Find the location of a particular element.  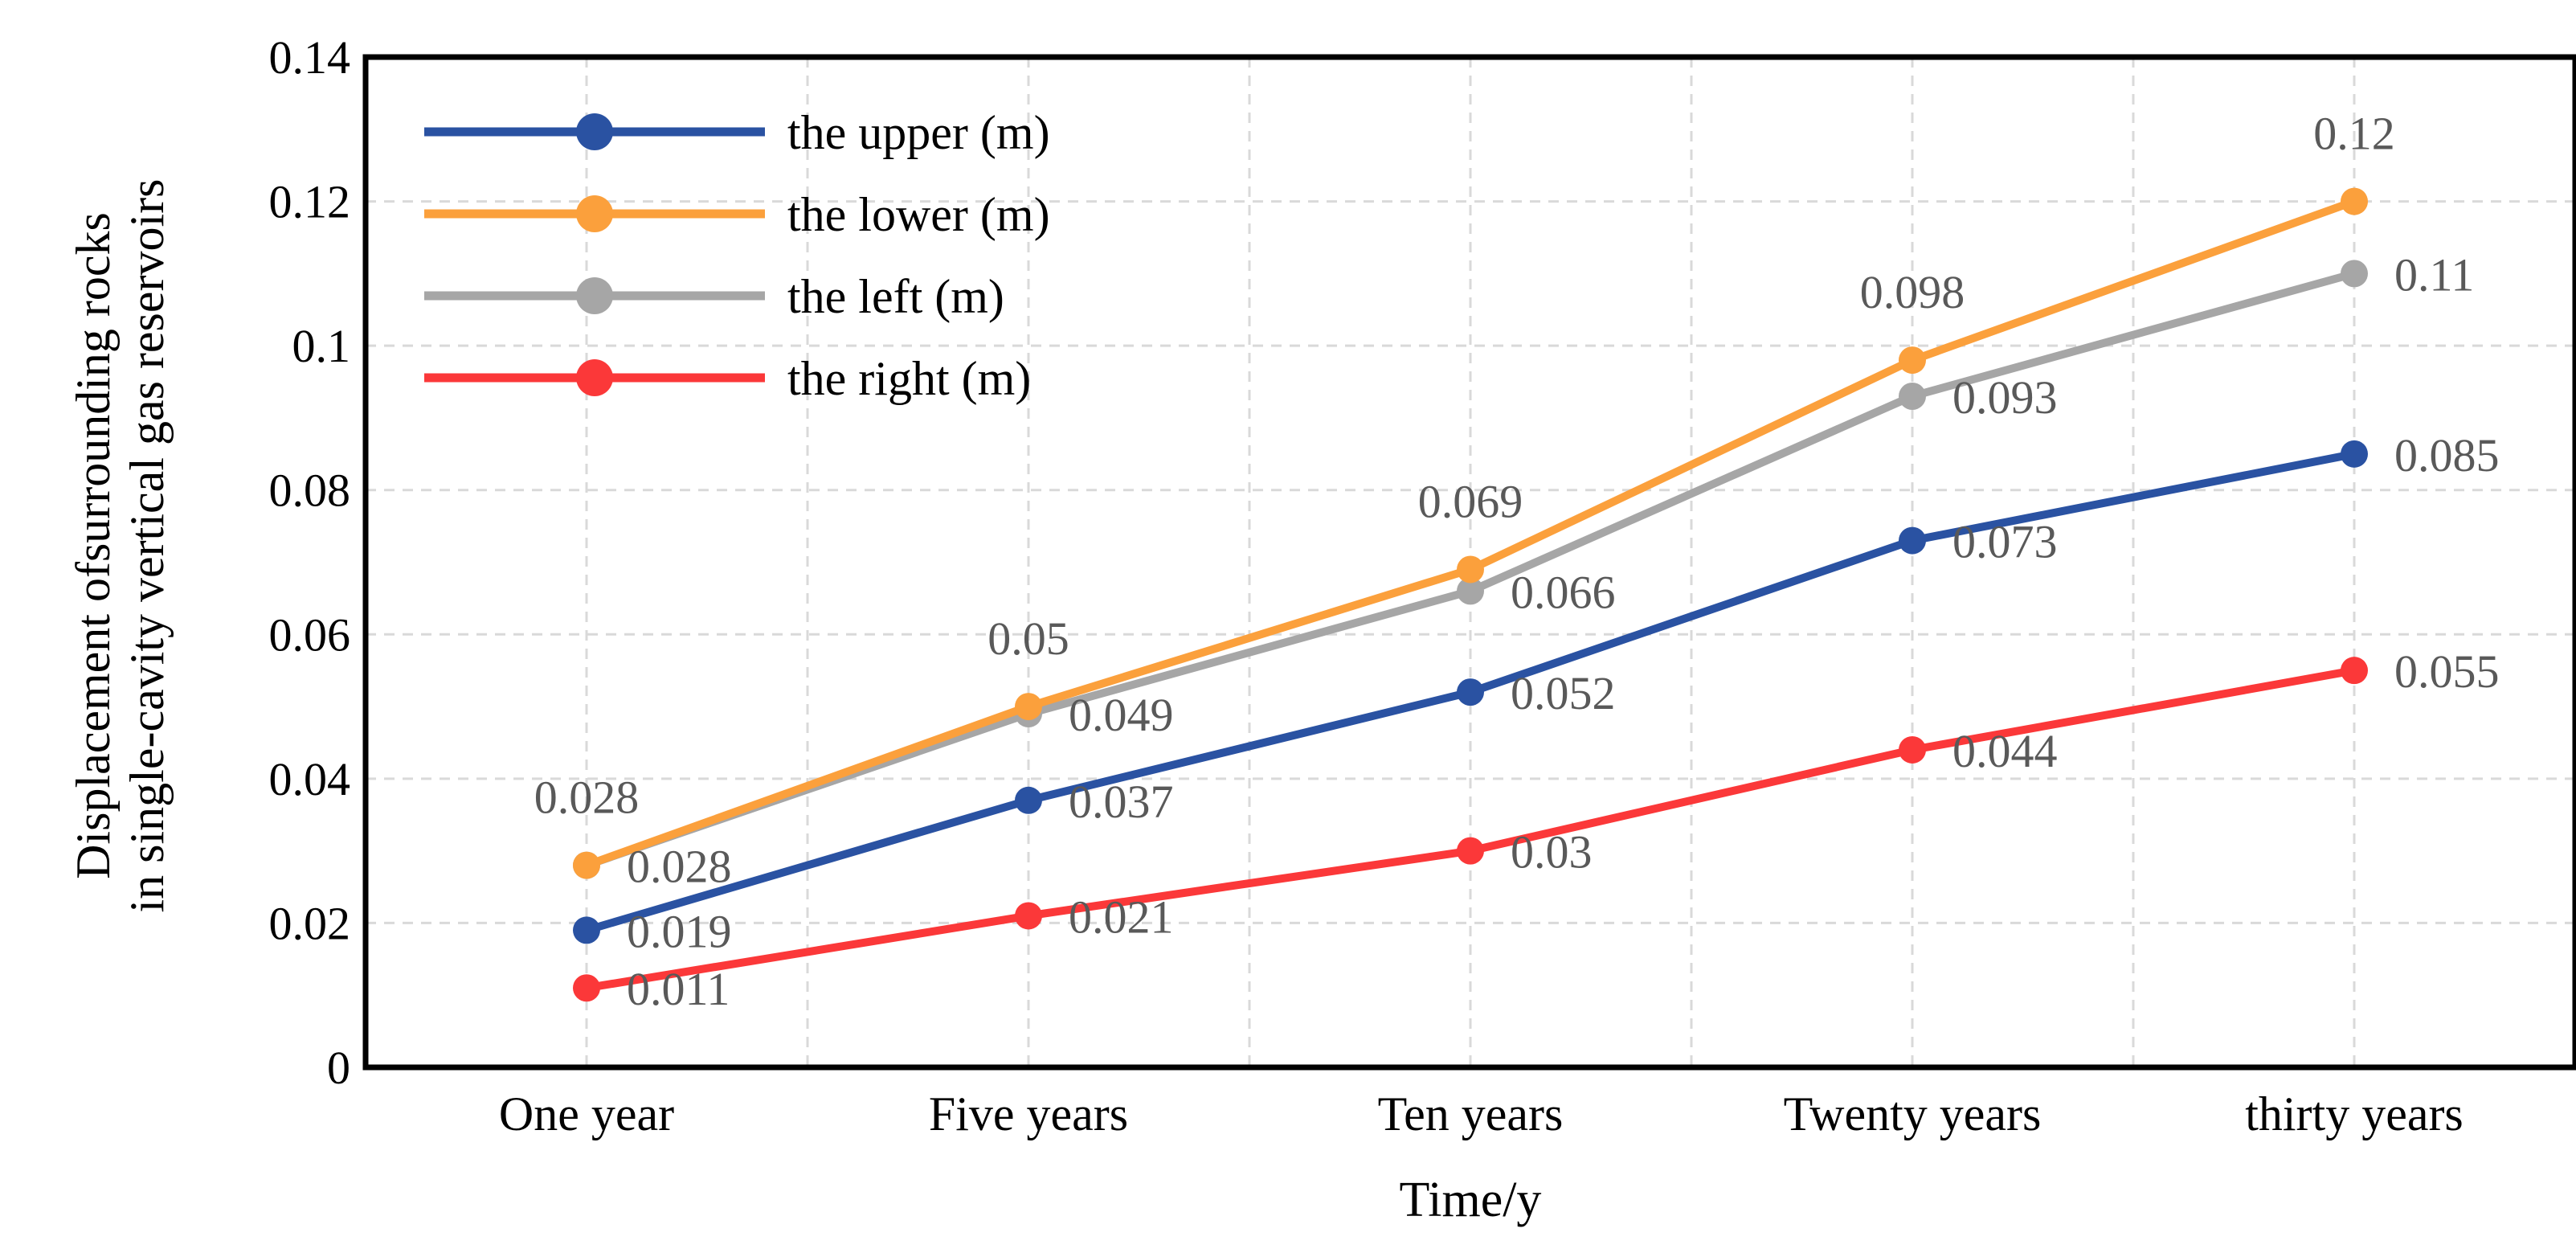

legend-label: the lower (m) is located at coordinates (919, 214).